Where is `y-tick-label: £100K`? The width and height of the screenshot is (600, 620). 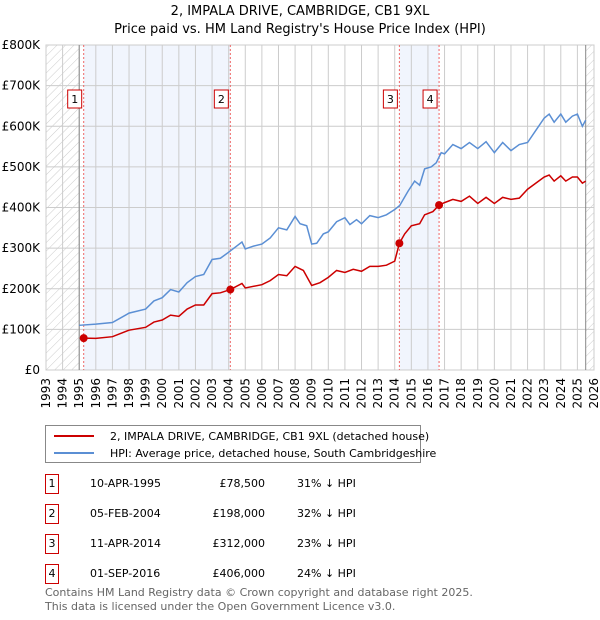
y-tick-label: £100K is located at coordinates (22, 329).